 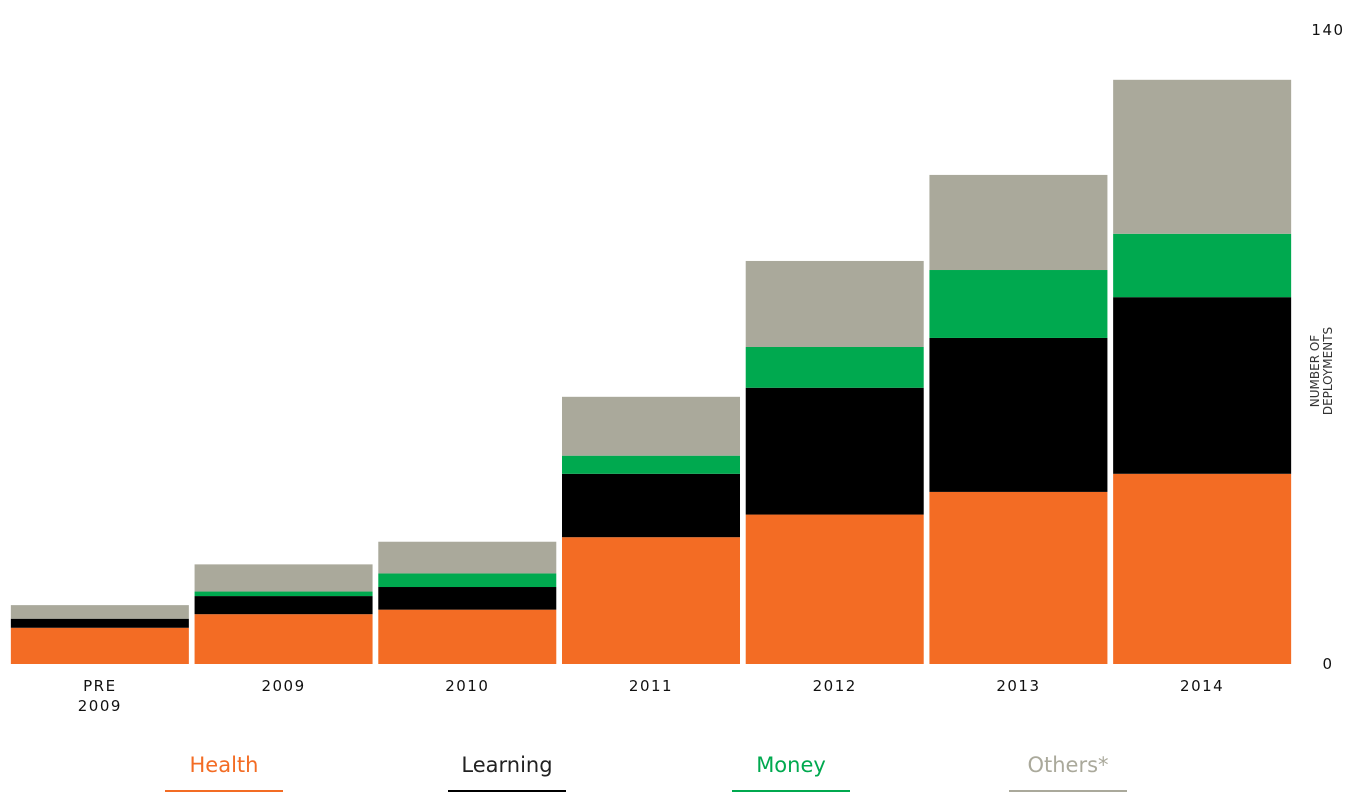 I want to click on x-tick-label: PRE 2009, so click(x=99, y=696).